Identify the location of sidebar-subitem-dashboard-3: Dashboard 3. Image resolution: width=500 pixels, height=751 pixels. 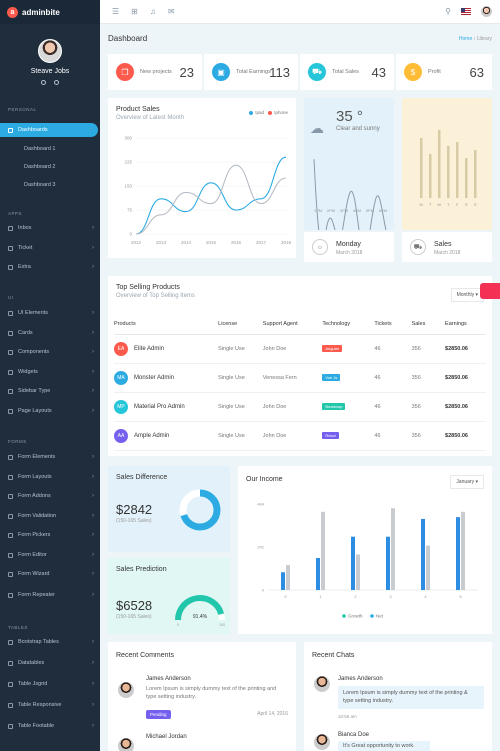
(40, 185).